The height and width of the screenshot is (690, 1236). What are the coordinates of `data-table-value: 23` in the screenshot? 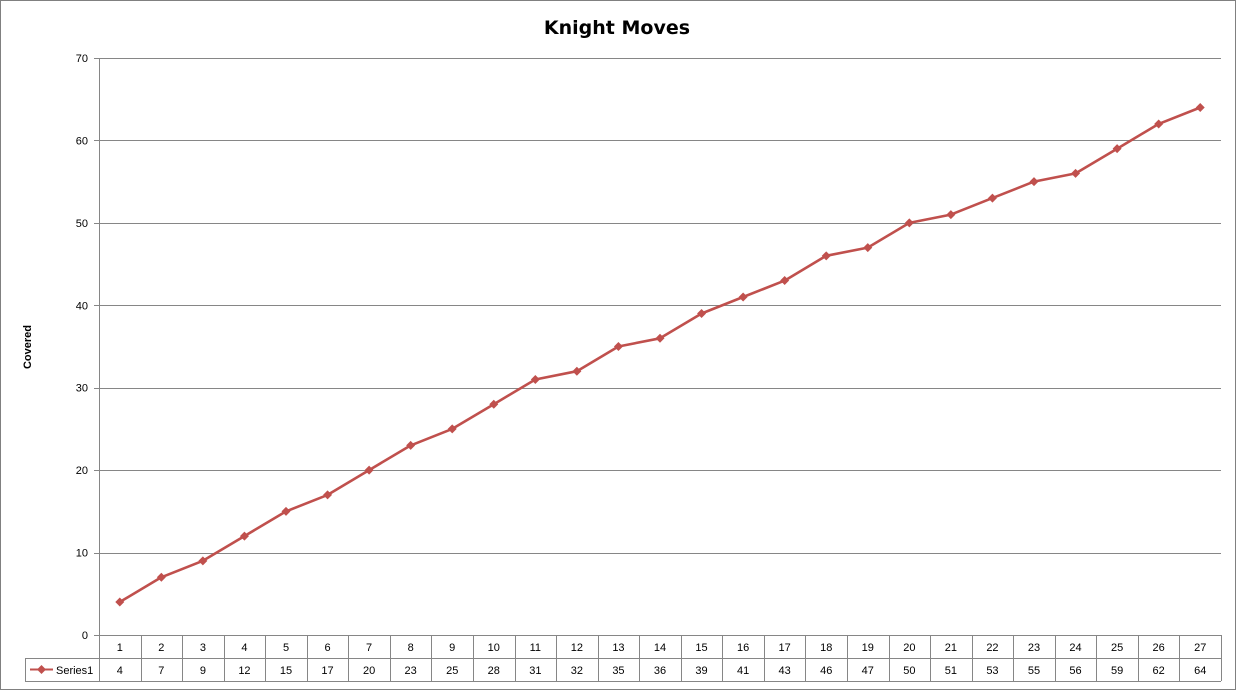 It's located at (411, 671).